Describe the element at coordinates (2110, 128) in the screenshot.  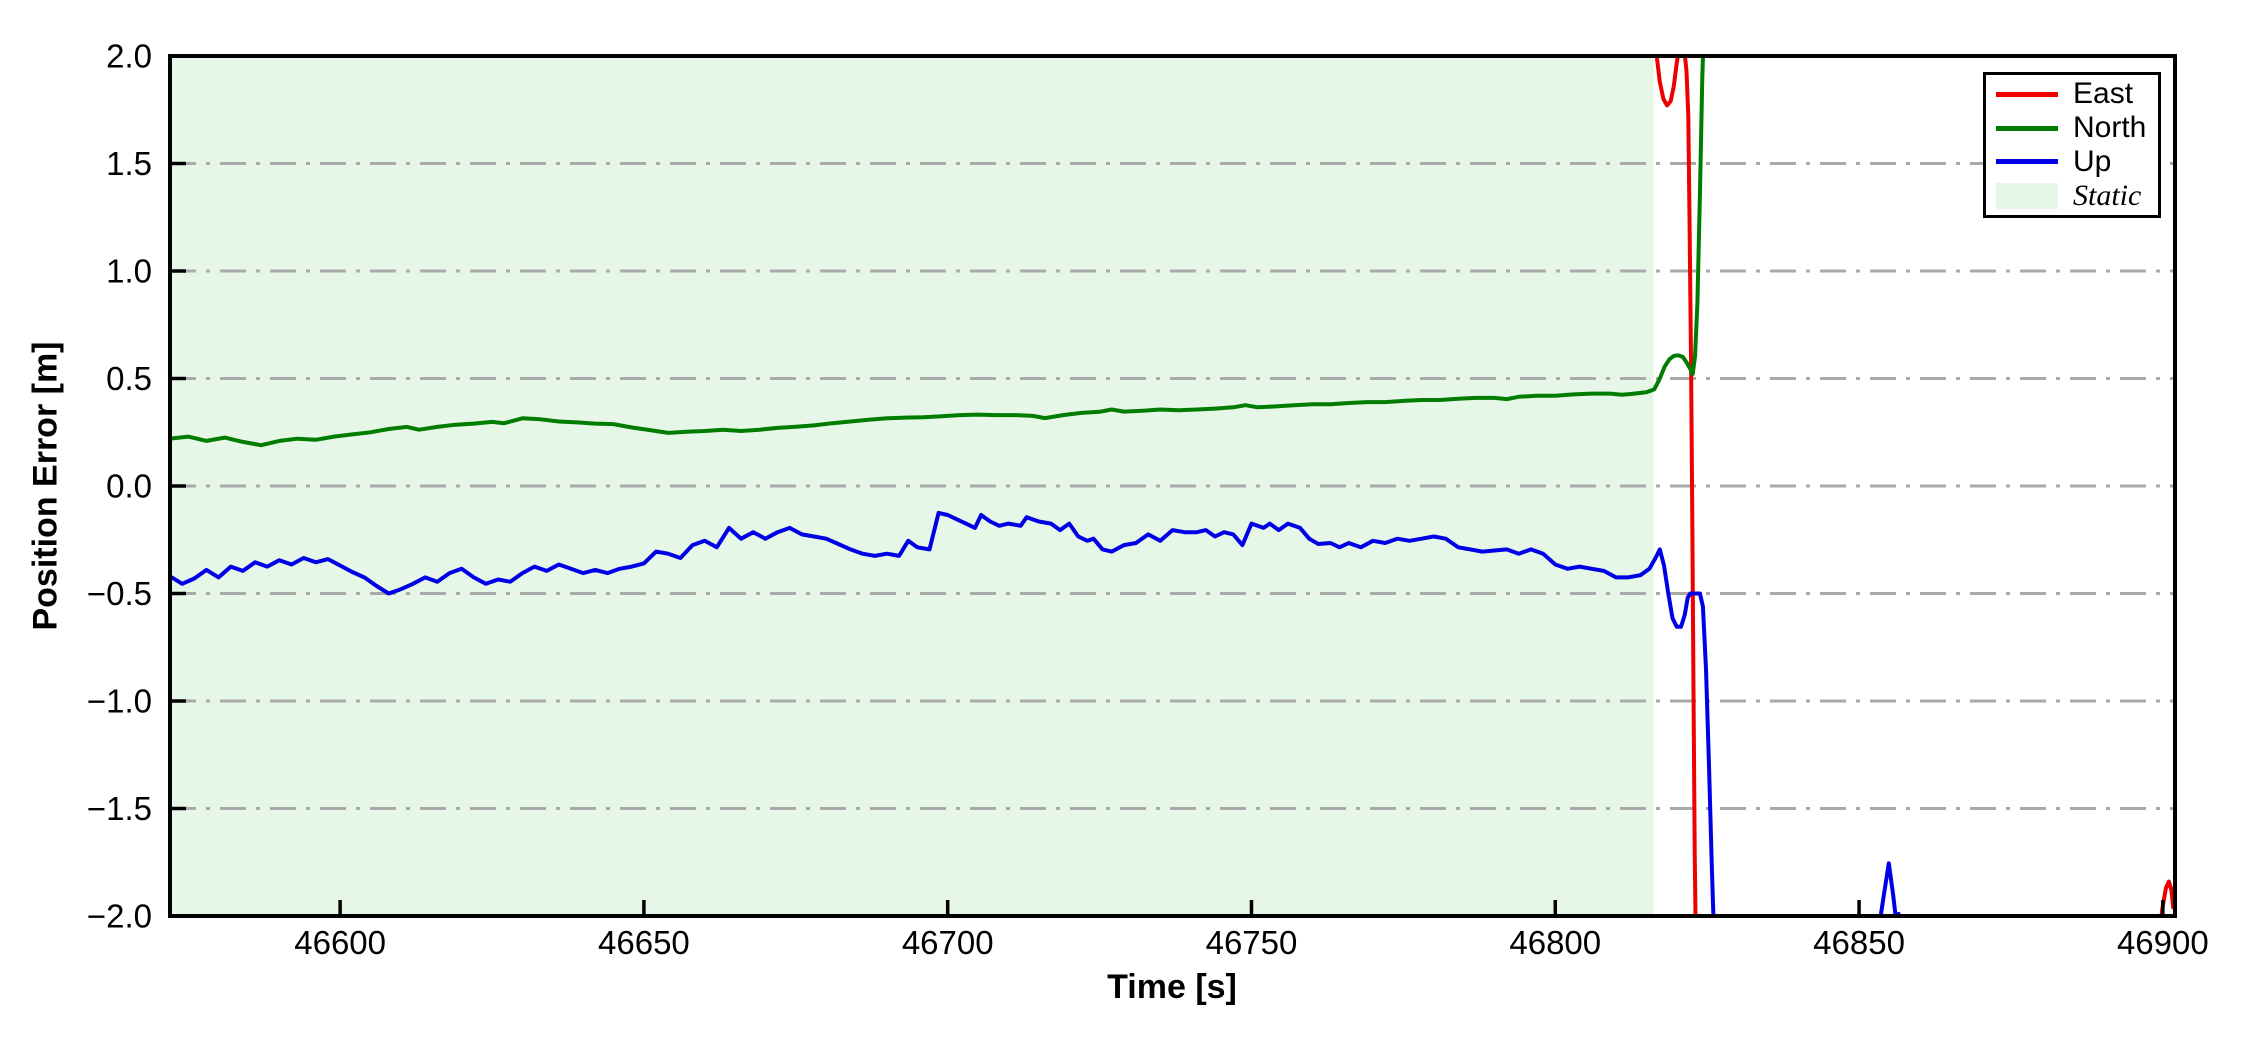
I see `legend-label: North` at that location.